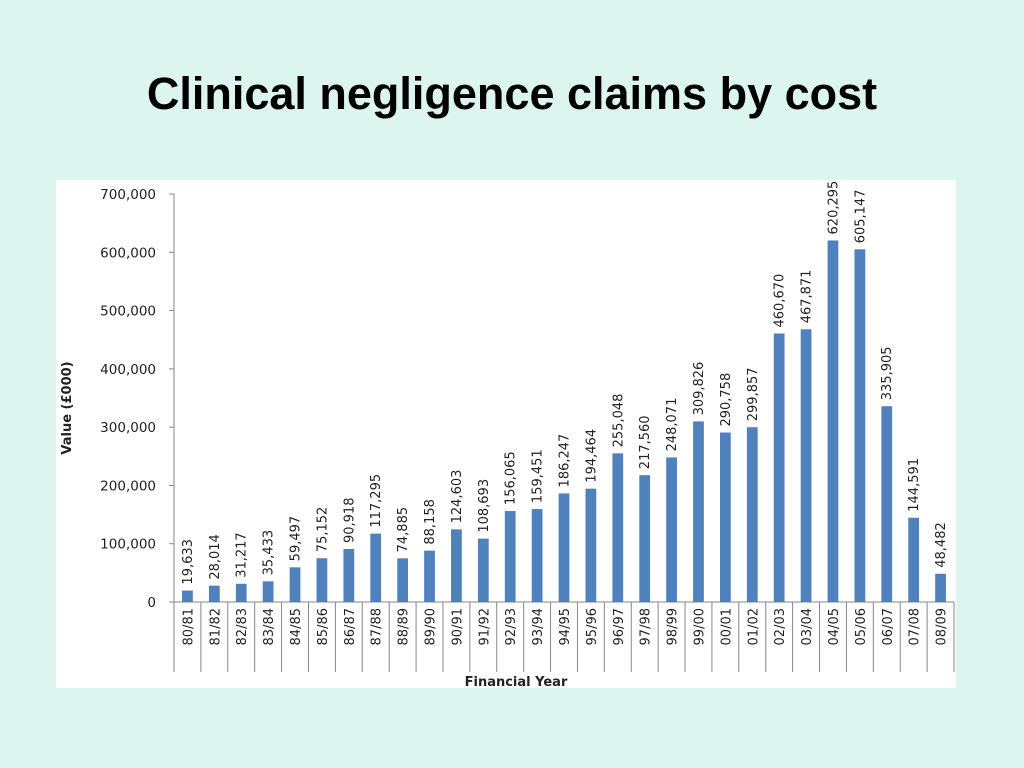 Image resolution: width=1024 pixels, height=768 pixels. I want to click on x-tick-label: 96/97, so click(619, 626).